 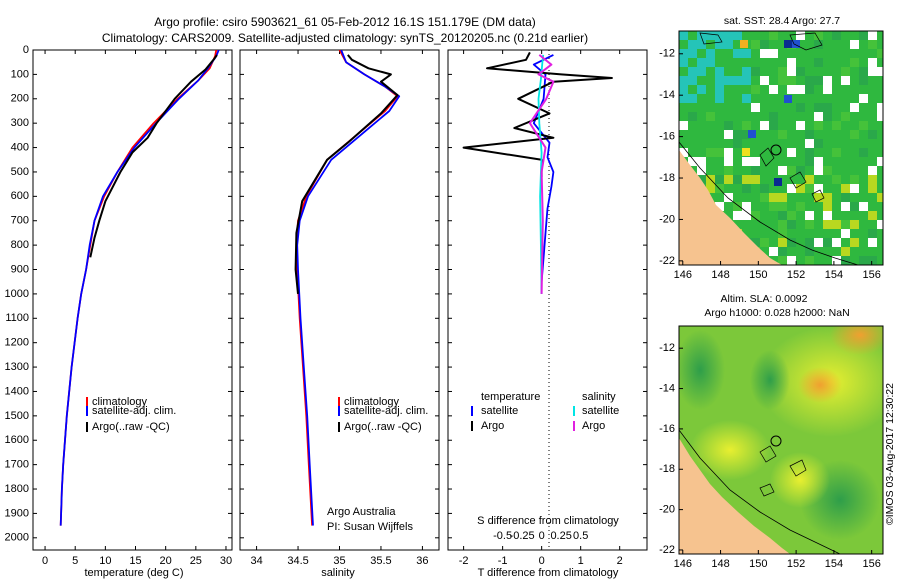 What do you see at coordinates (734, 496) in the screenshot?
I see `land-mass` at bounding box center [734, 496].